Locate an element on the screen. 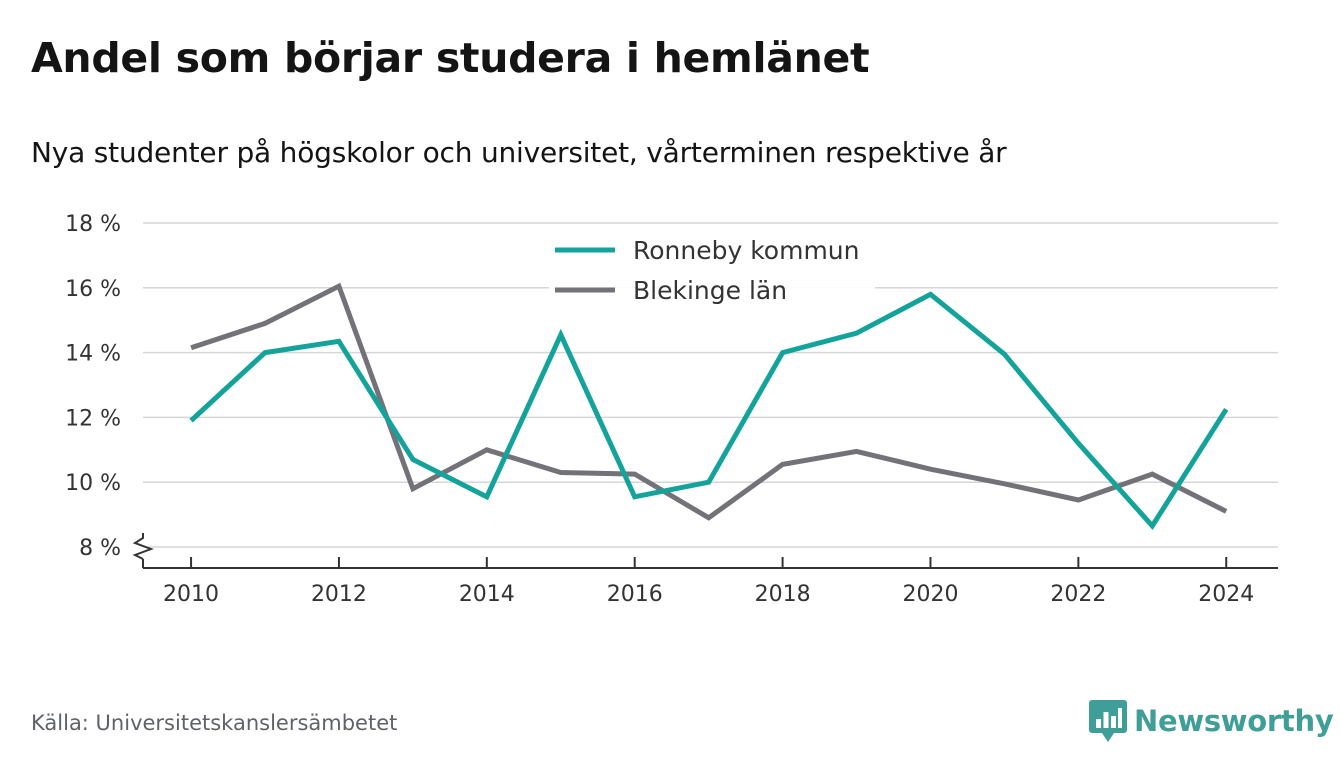  x-tick-label: 2022 is located at coordinates (1078, 594).